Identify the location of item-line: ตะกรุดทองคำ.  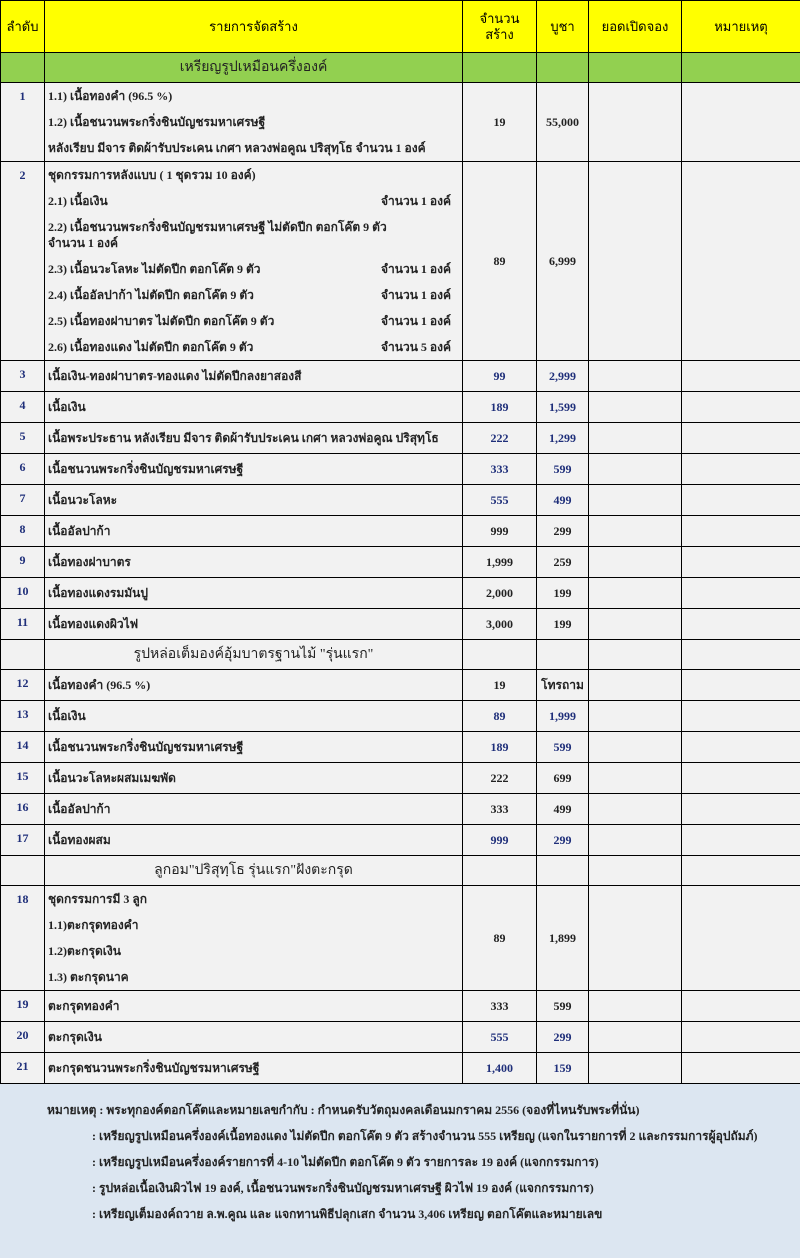
(253, 1006).